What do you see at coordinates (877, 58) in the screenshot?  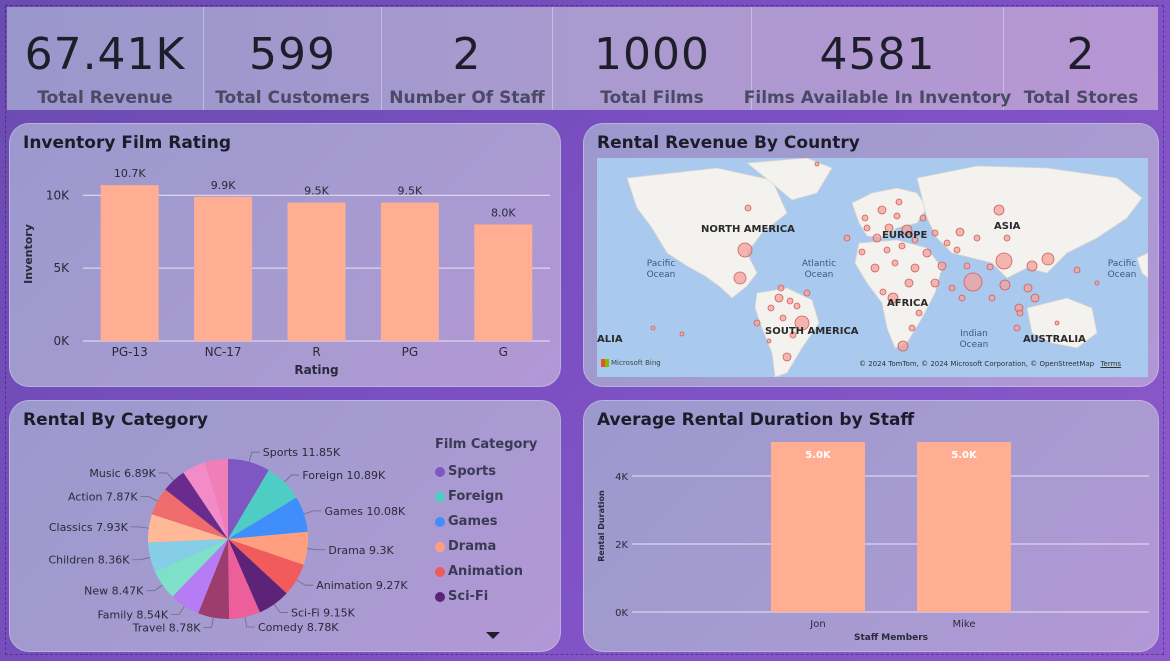 I see `kpi-films-available: 4581 Films Available In Inventory` at bounding box center [877, 58].